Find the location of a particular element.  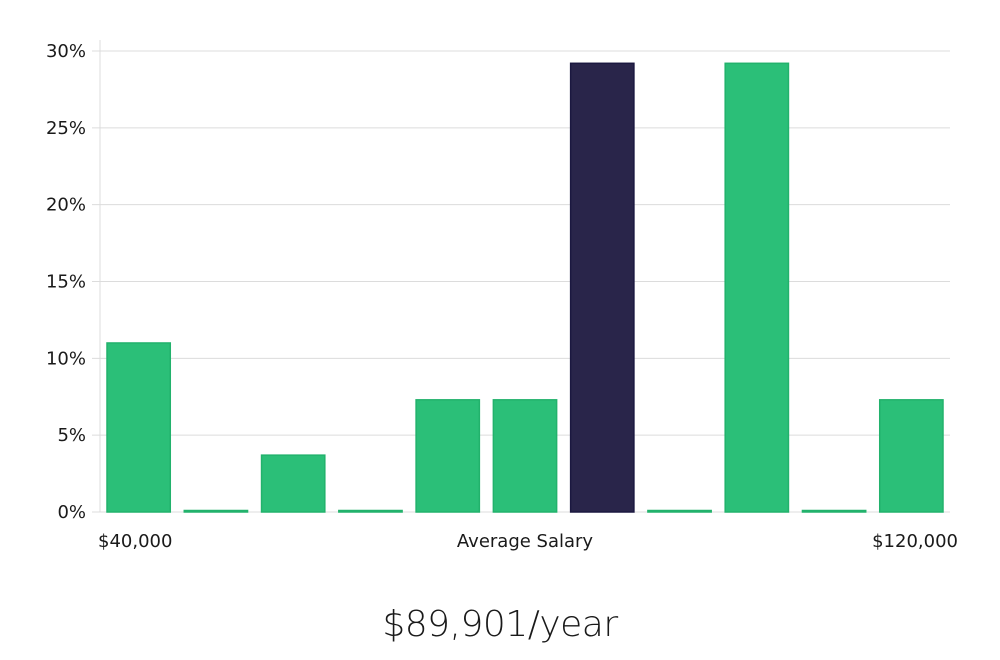

x-axis-min-label: $40,000 is located at coordinates (135, 541).